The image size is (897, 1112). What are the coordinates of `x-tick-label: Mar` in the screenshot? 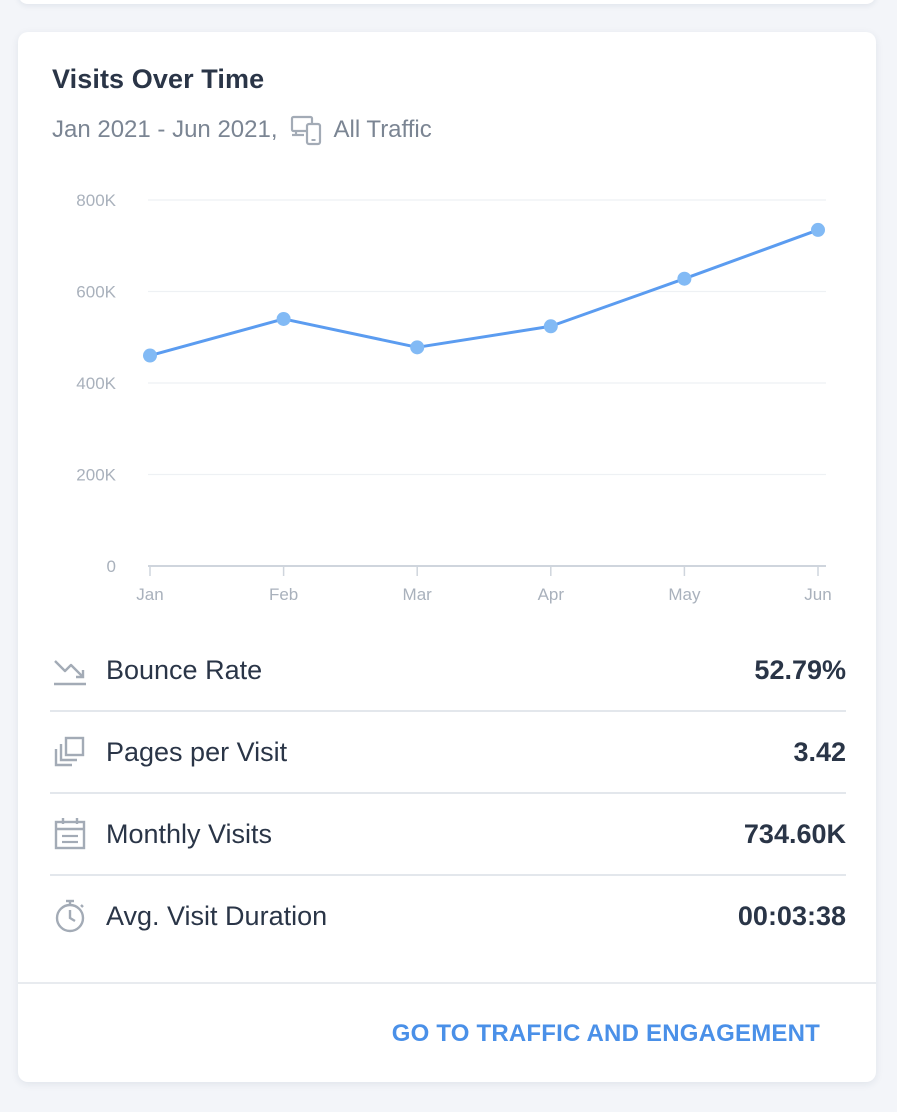 It's located at (418, 594).